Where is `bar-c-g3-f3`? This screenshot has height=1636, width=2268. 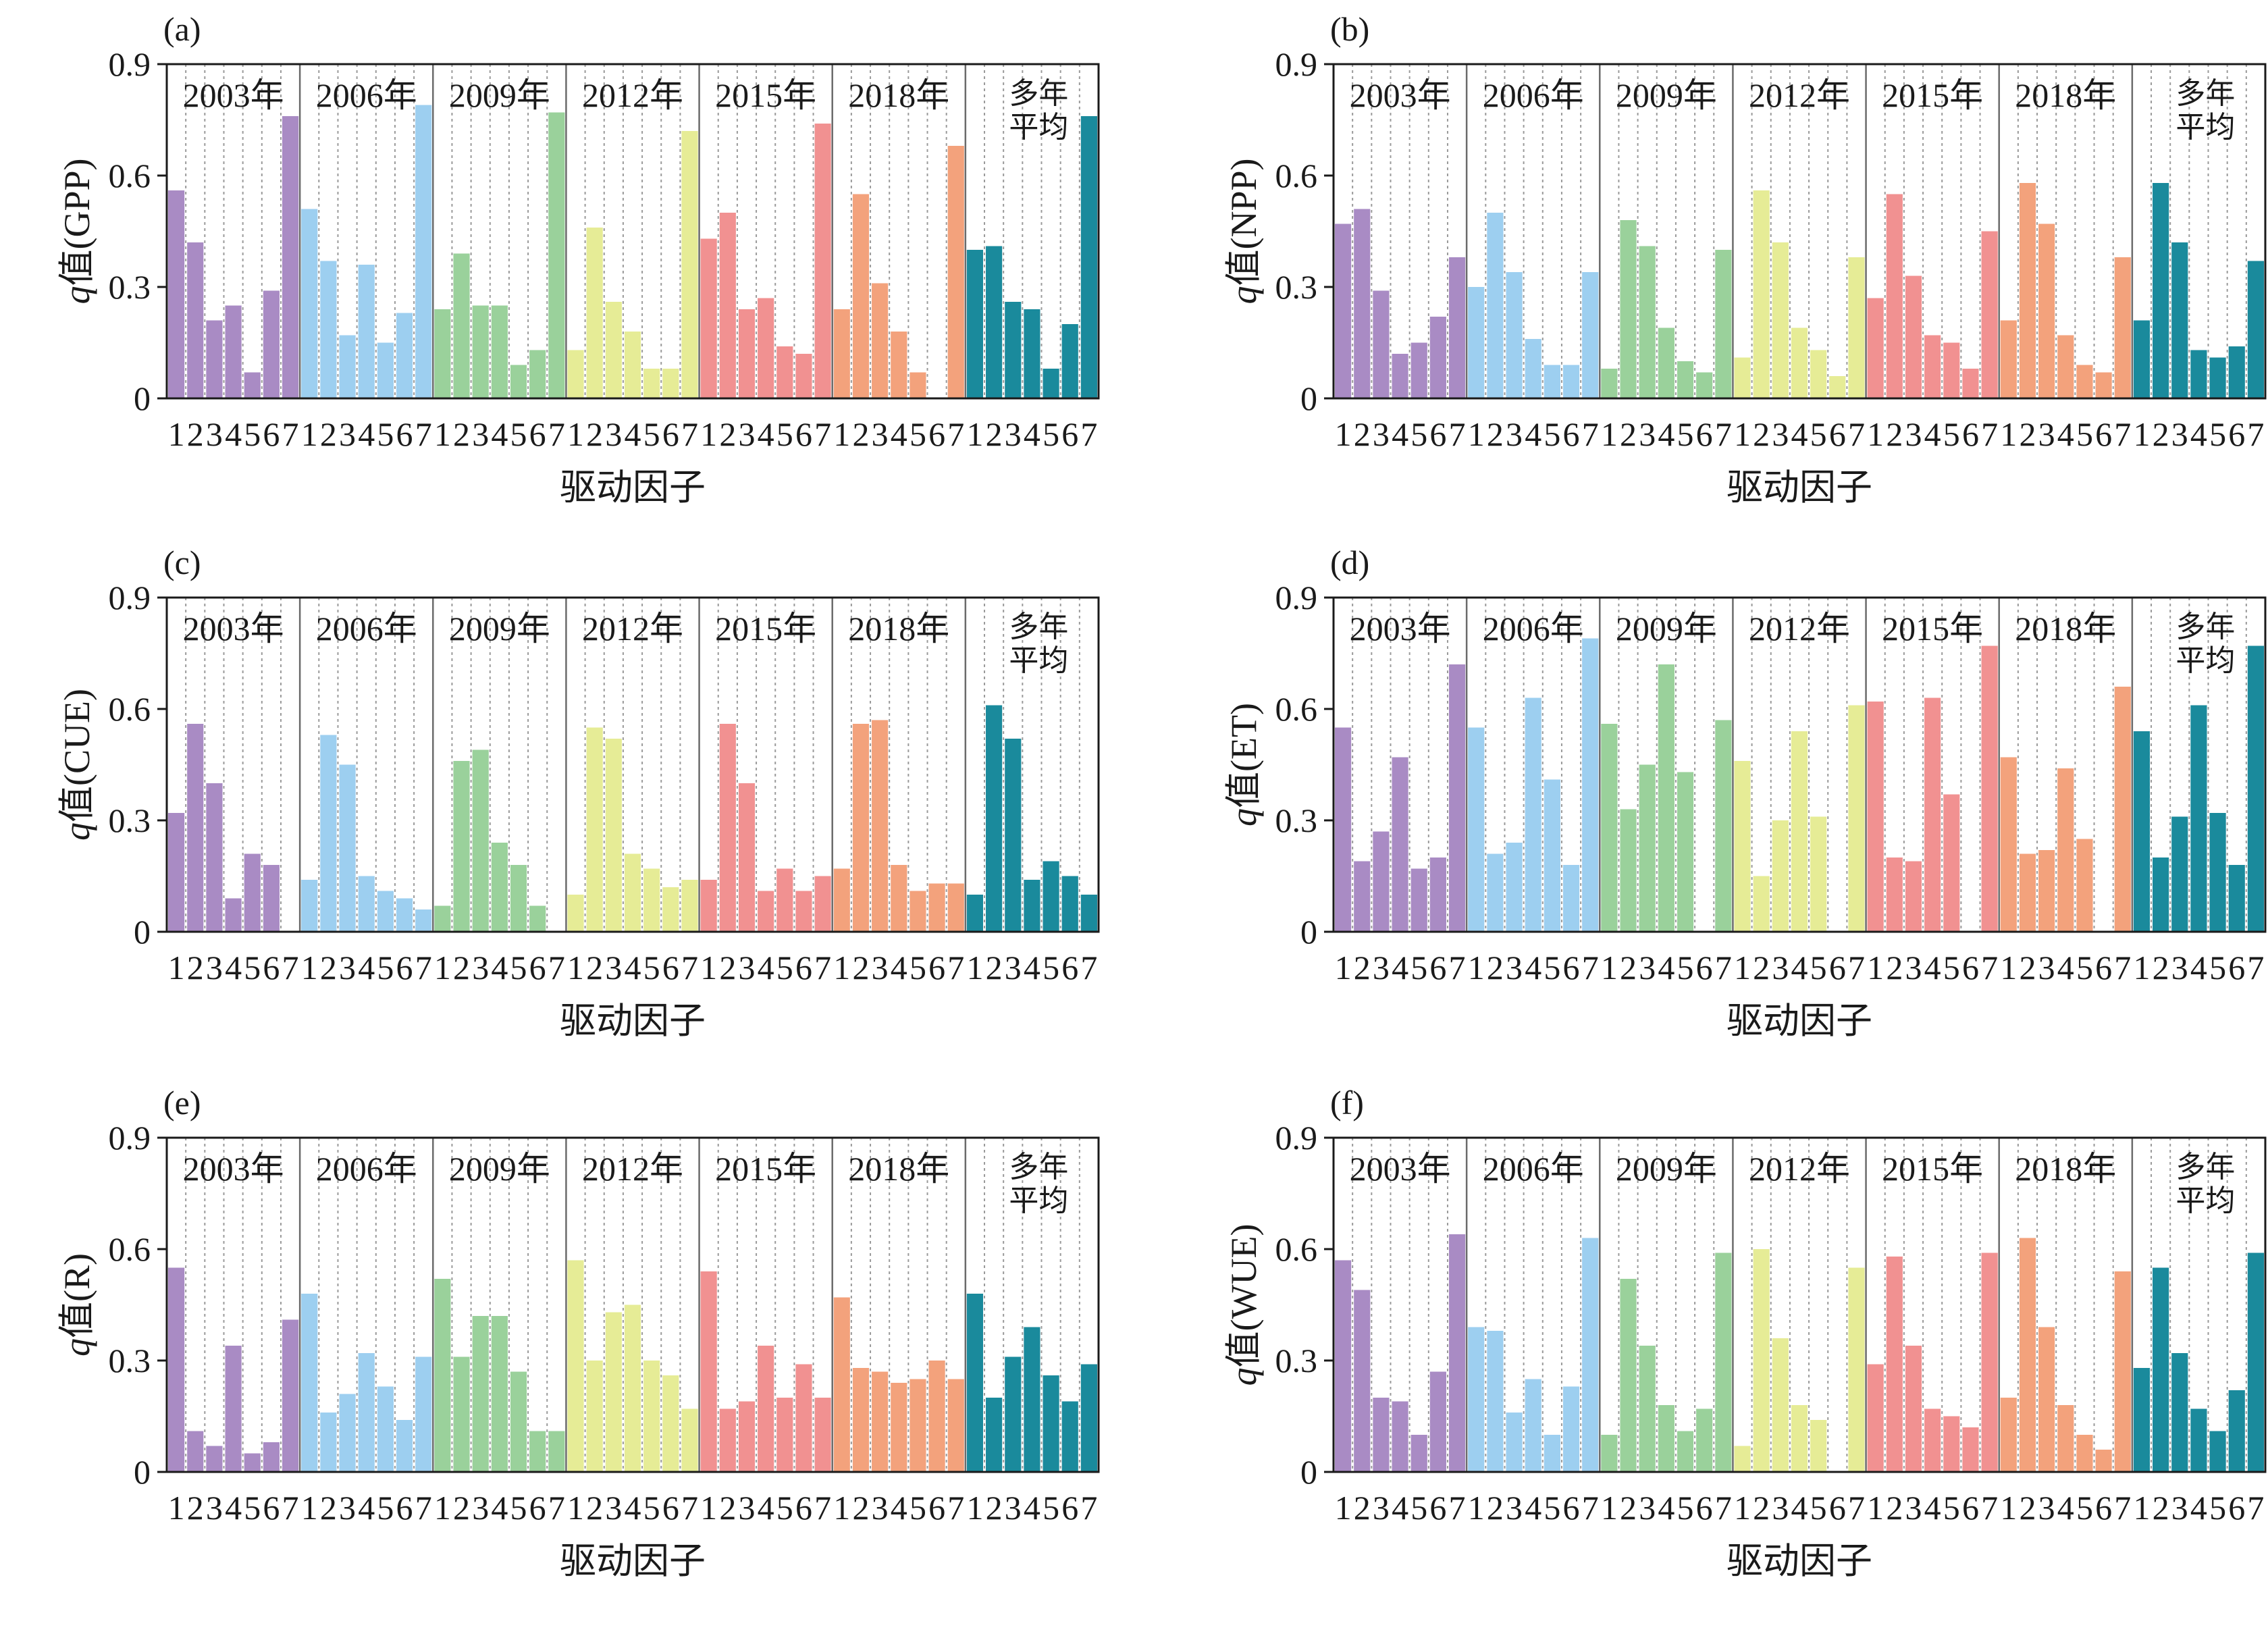
bar-c-g3-f3 is located at coordinates (480, 840).